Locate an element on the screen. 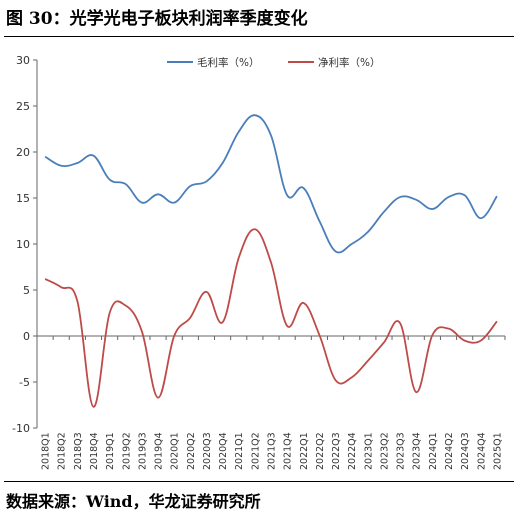  x-tick-label: 2022Q1 is located at coordinates (304, 451).